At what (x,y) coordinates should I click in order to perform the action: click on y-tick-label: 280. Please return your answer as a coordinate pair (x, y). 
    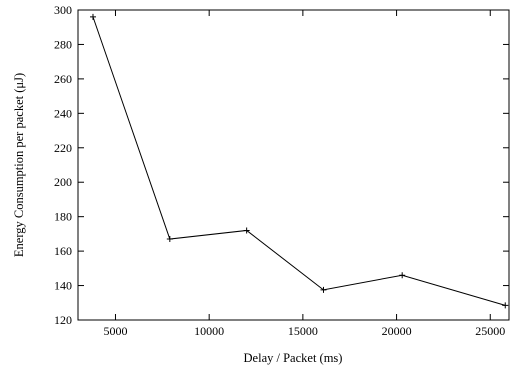
    Looking at the image, I should click on (63, 44).